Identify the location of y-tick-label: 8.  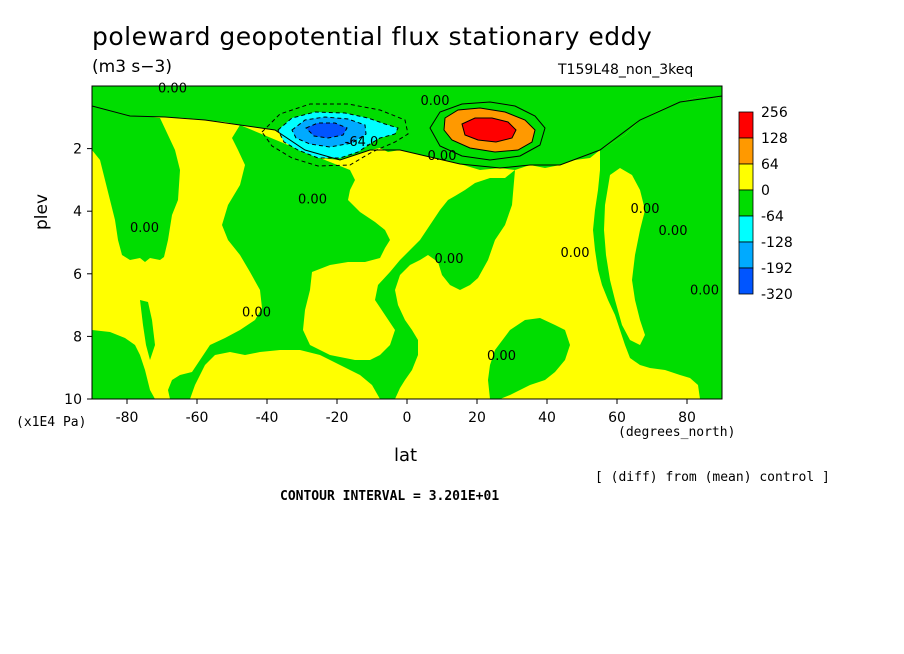
(77, 337).